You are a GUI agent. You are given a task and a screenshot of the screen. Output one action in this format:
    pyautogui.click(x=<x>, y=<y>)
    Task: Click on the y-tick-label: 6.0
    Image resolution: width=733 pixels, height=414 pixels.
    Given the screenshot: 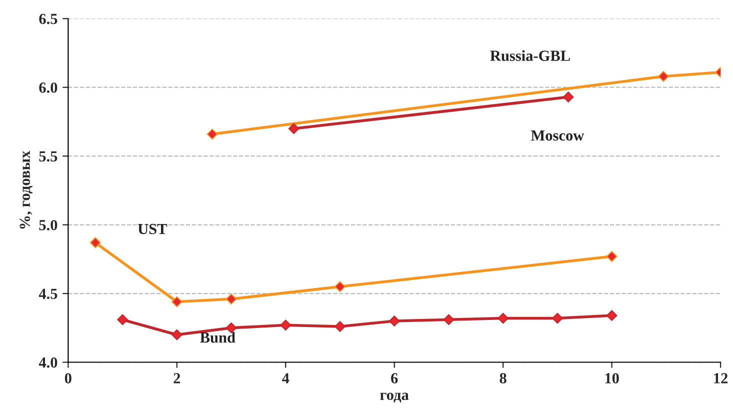 What is the action you would take?
    pyautogui.click(x=48, y=87)
    